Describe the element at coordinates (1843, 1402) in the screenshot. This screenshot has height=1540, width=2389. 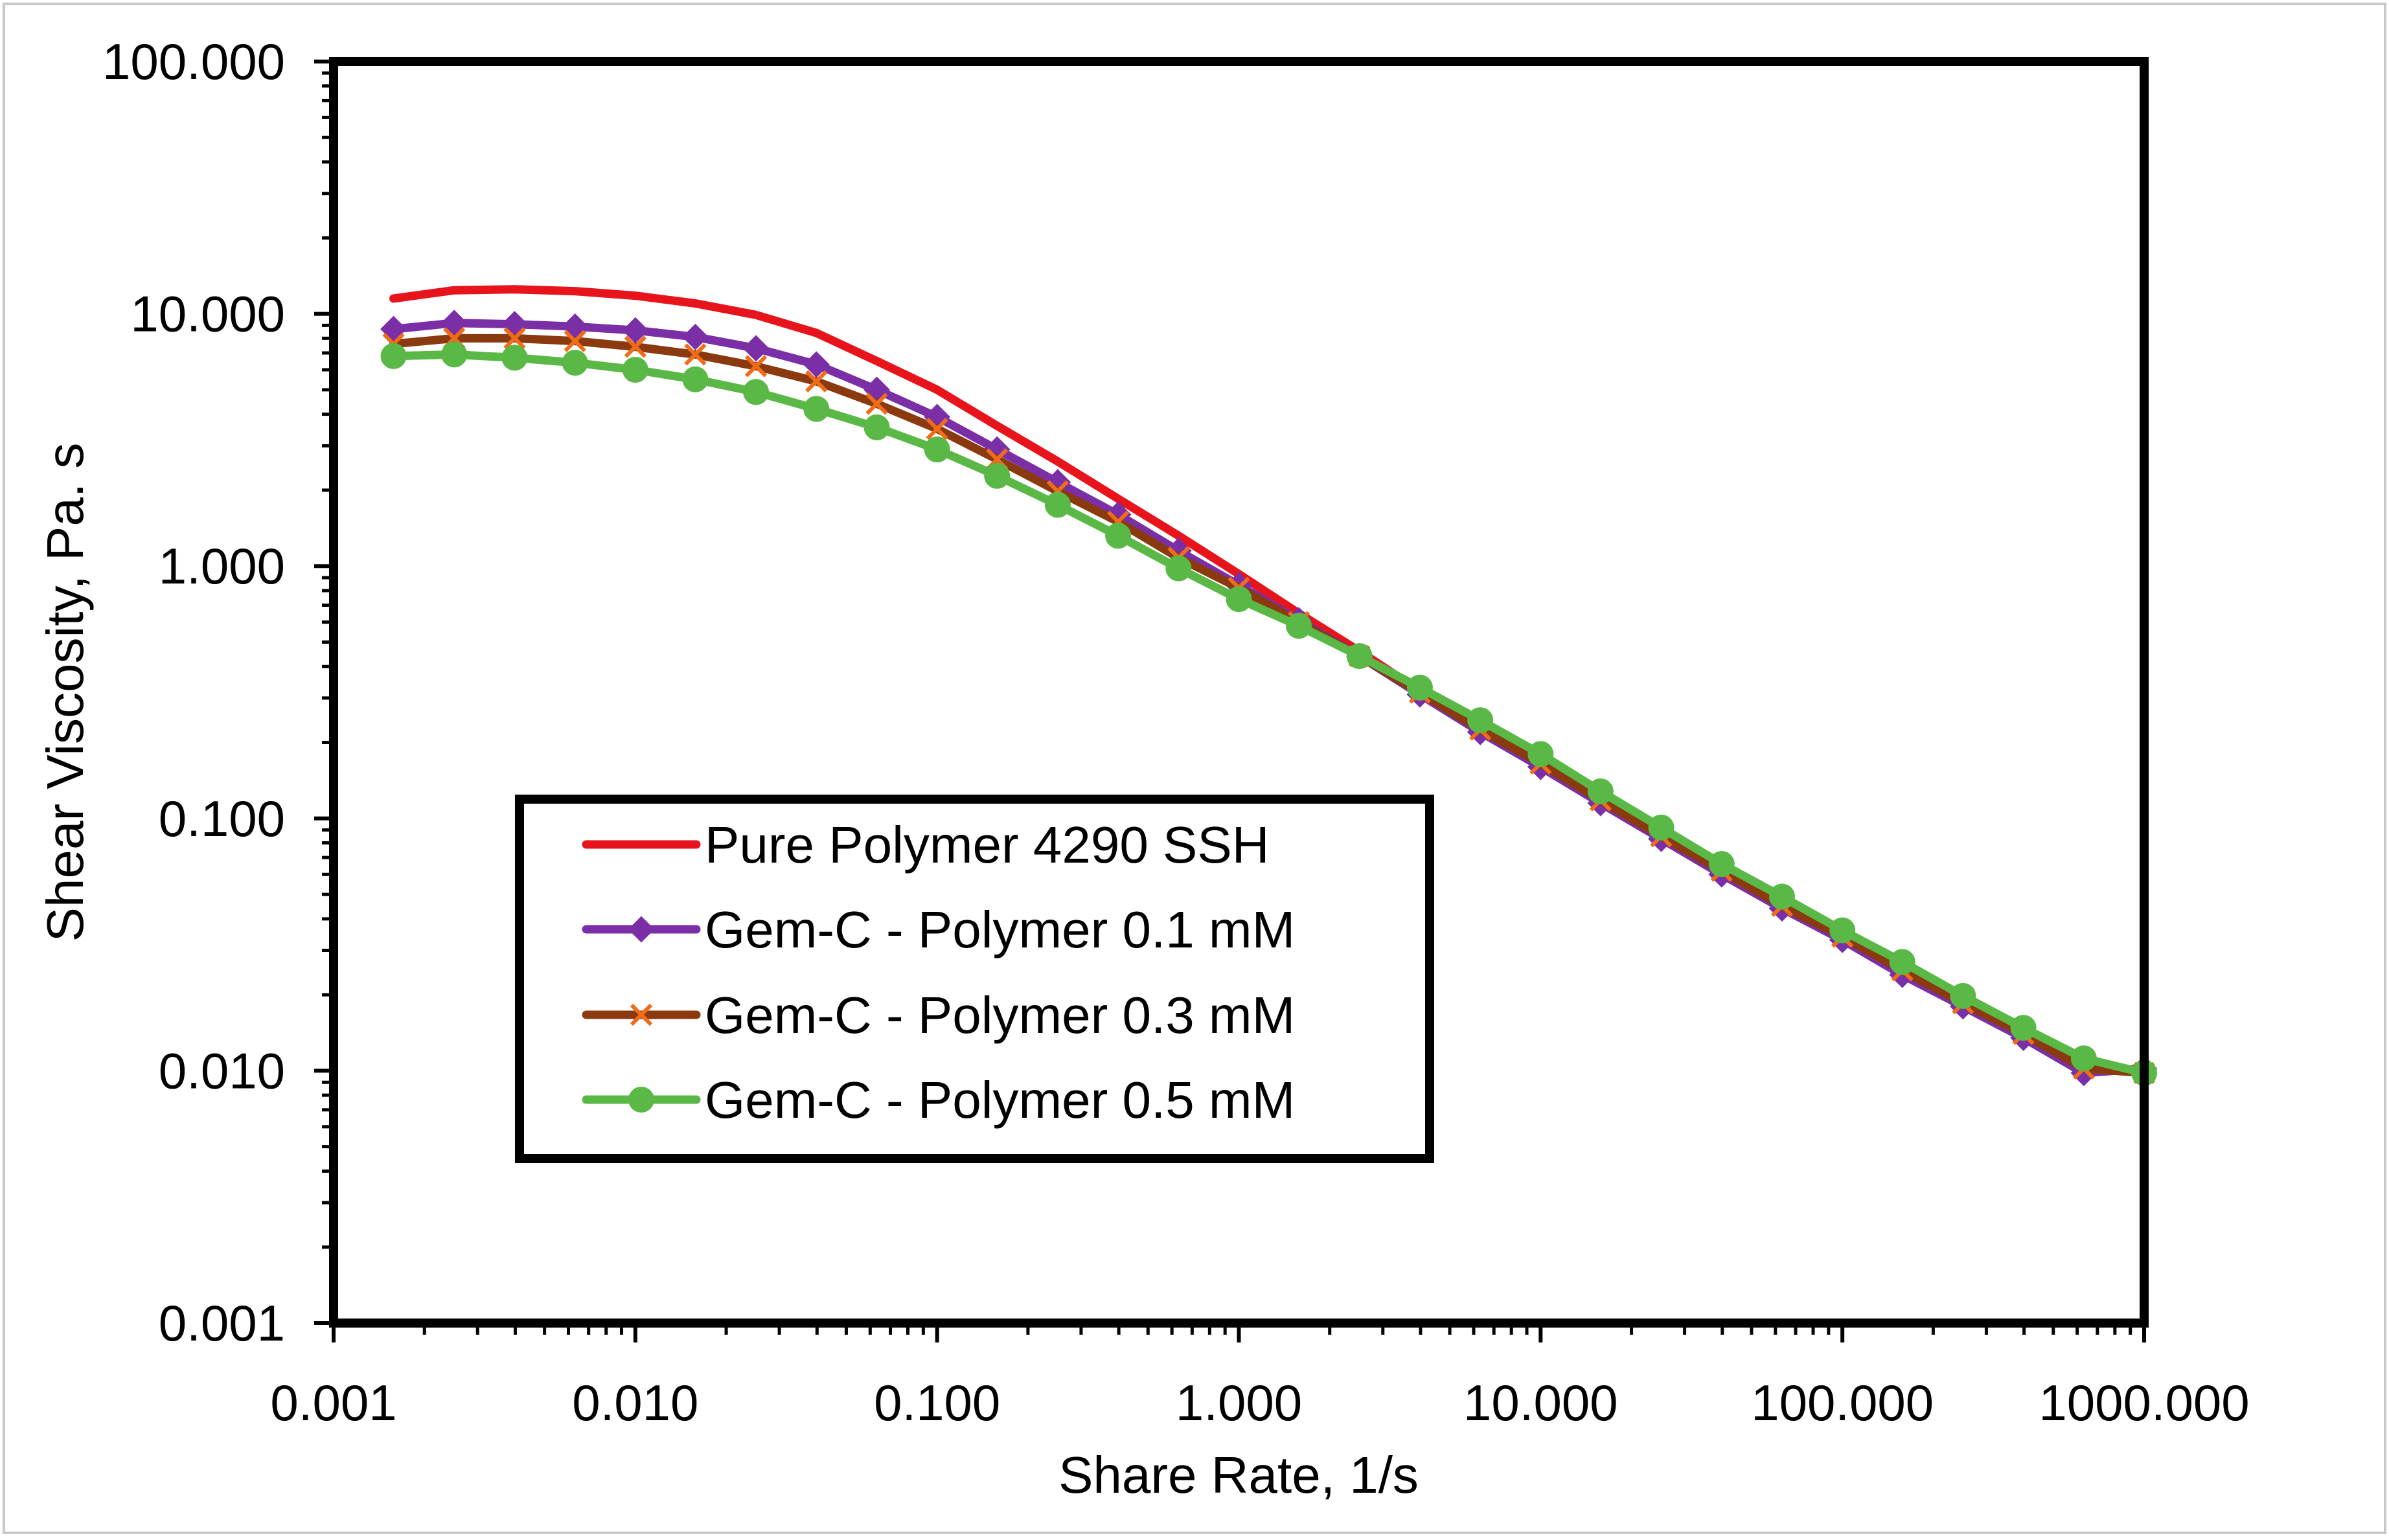
I see `x-tick-label: 100.000` at that location.